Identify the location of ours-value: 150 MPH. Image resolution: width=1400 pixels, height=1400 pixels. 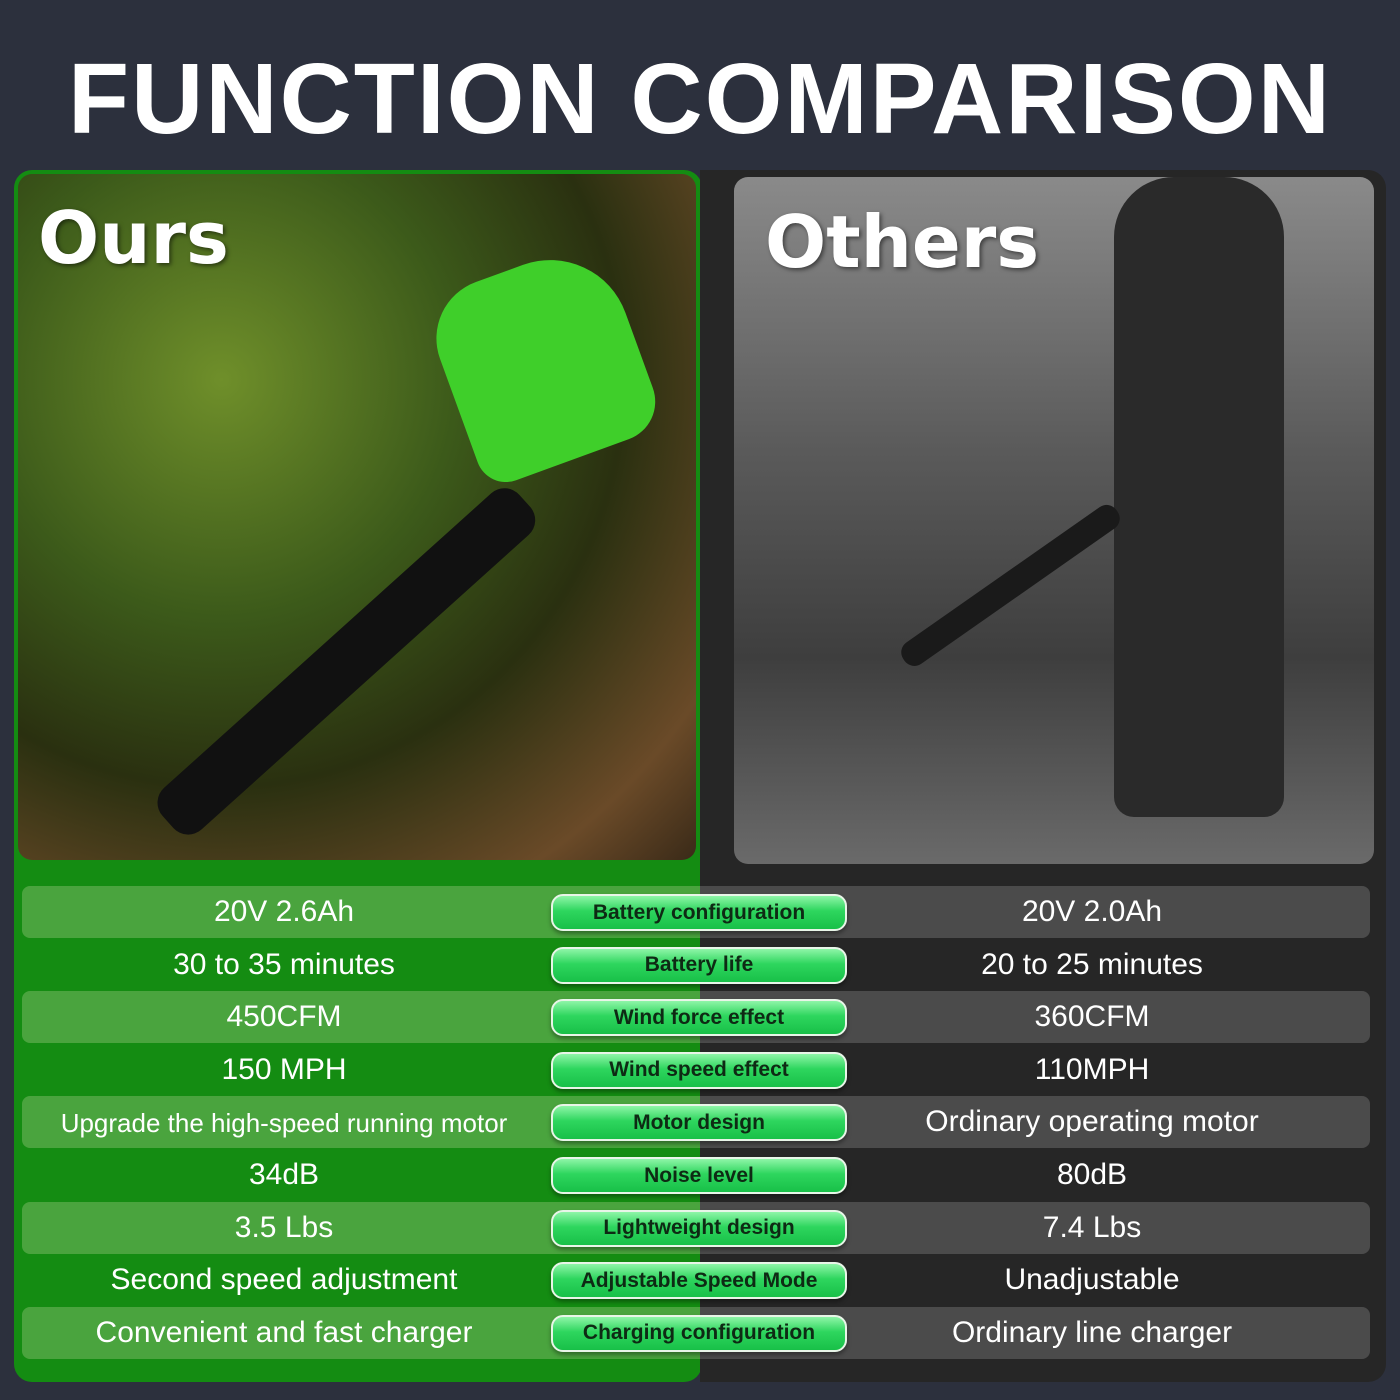
(284, 1069).